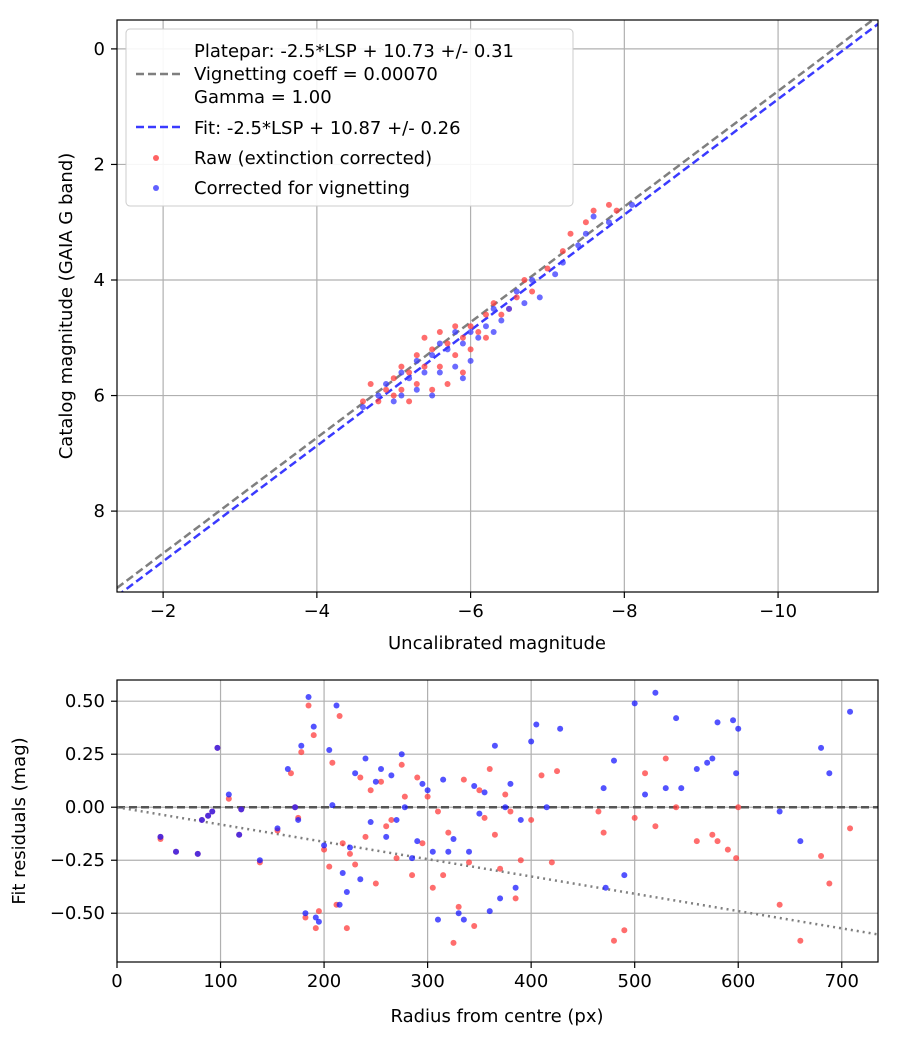 This screenshot has width=900, height=1050. I want to click on x-tick-label: −4, so click(317, 611).